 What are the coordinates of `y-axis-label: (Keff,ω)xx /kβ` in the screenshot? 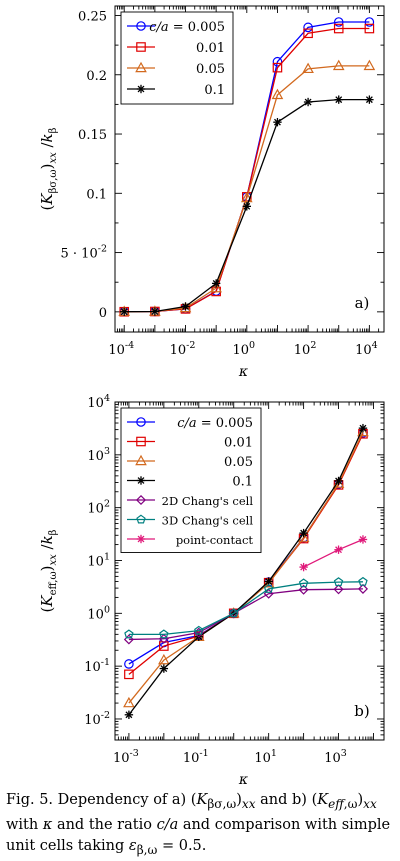 It's located at (48, 570).